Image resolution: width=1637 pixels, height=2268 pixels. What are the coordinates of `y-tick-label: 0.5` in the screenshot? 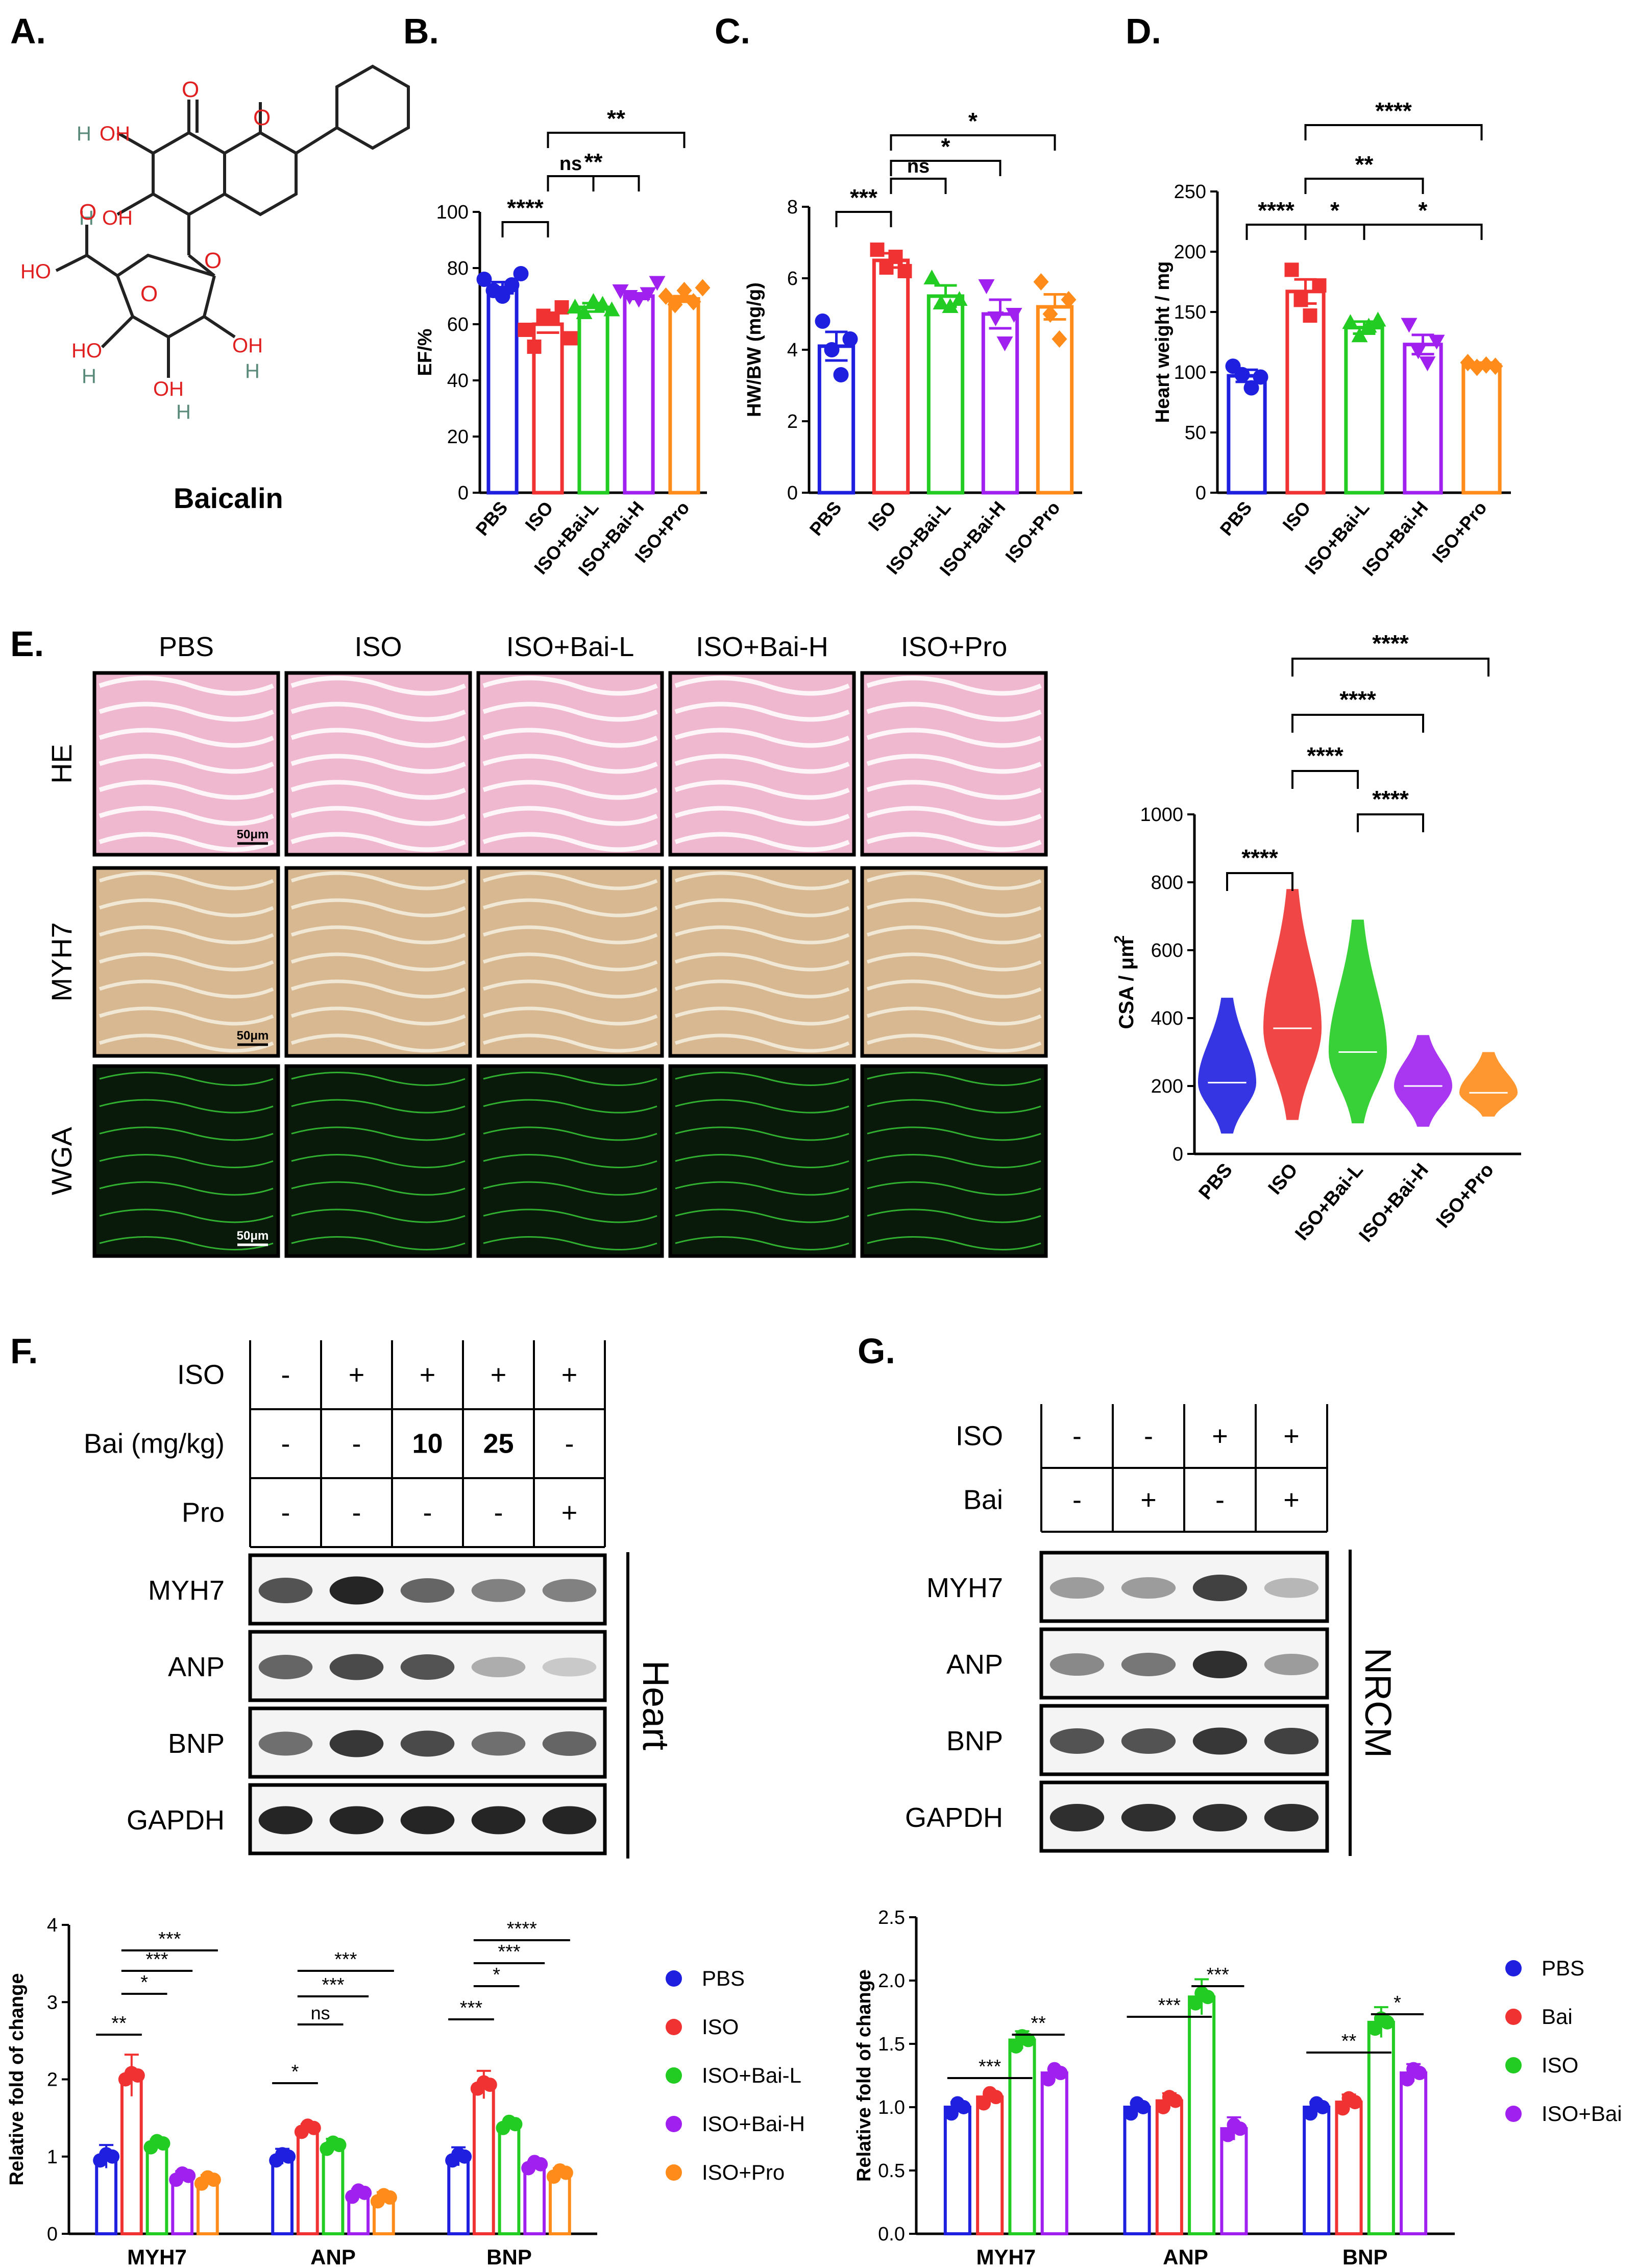 It's located at (891, 2171).